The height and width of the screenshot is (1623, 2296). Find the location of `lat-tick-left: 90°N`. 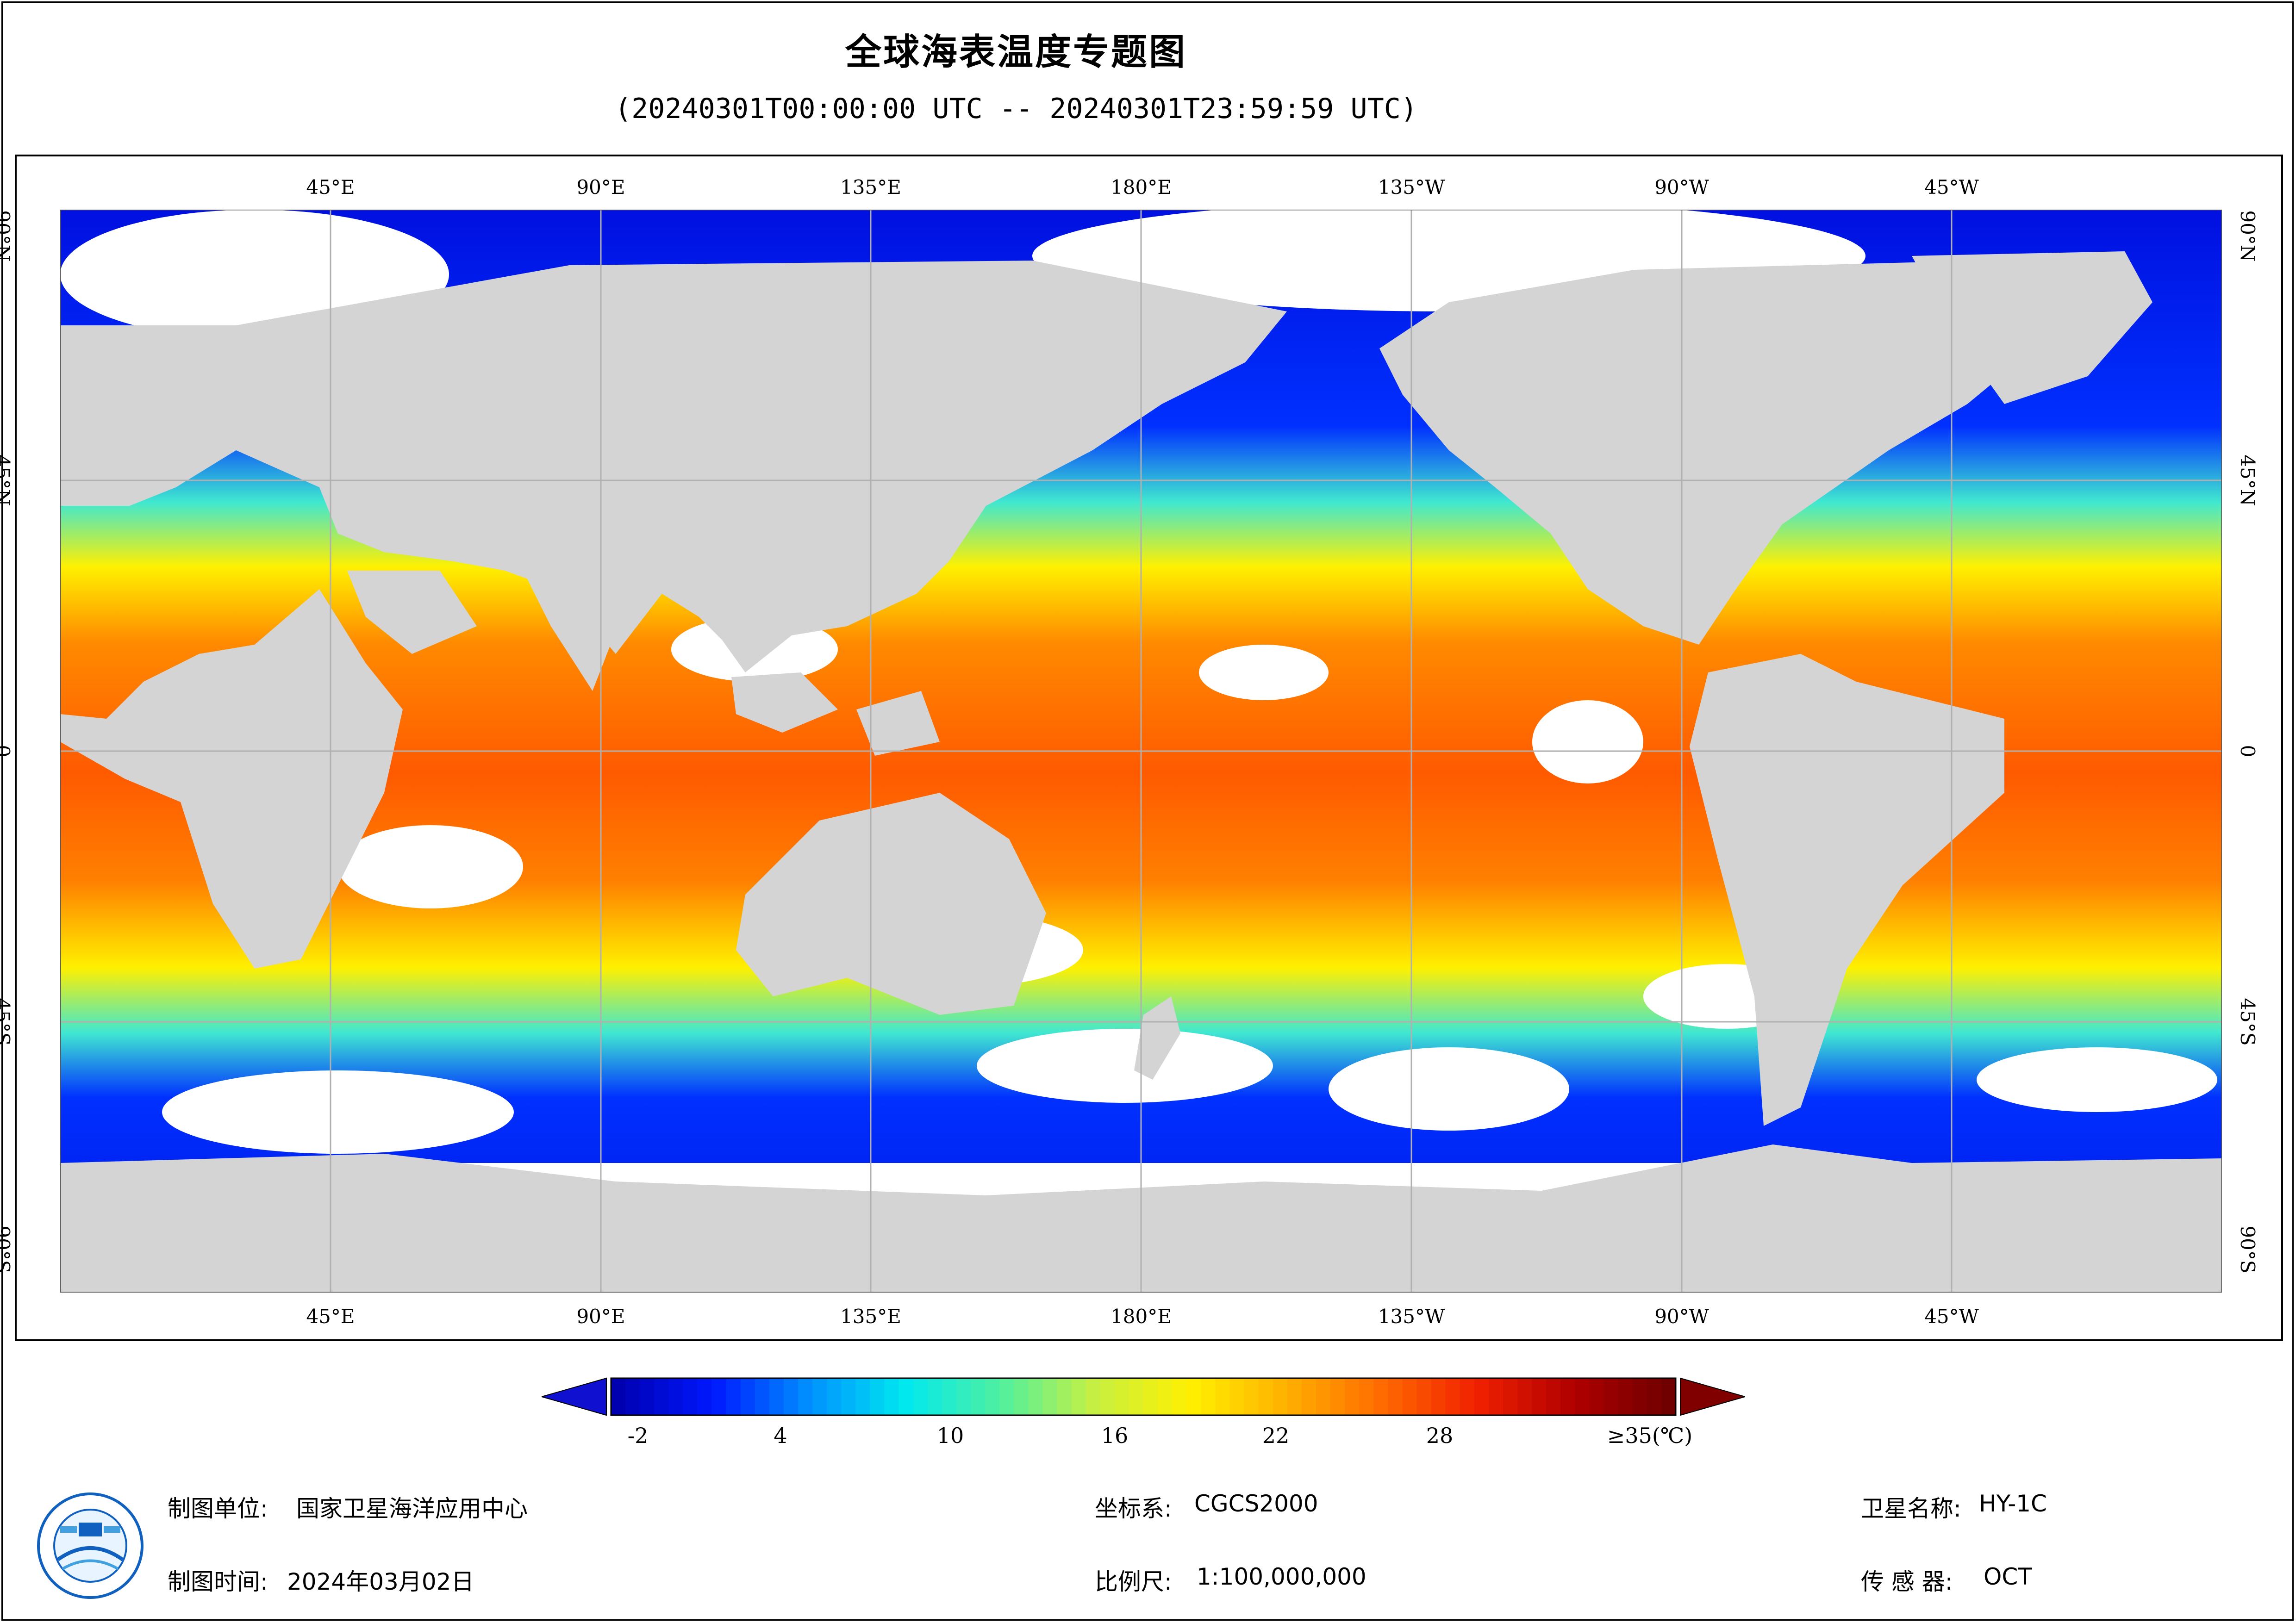

lat-tick-left: 90°N is located at coordinates (7, 236).